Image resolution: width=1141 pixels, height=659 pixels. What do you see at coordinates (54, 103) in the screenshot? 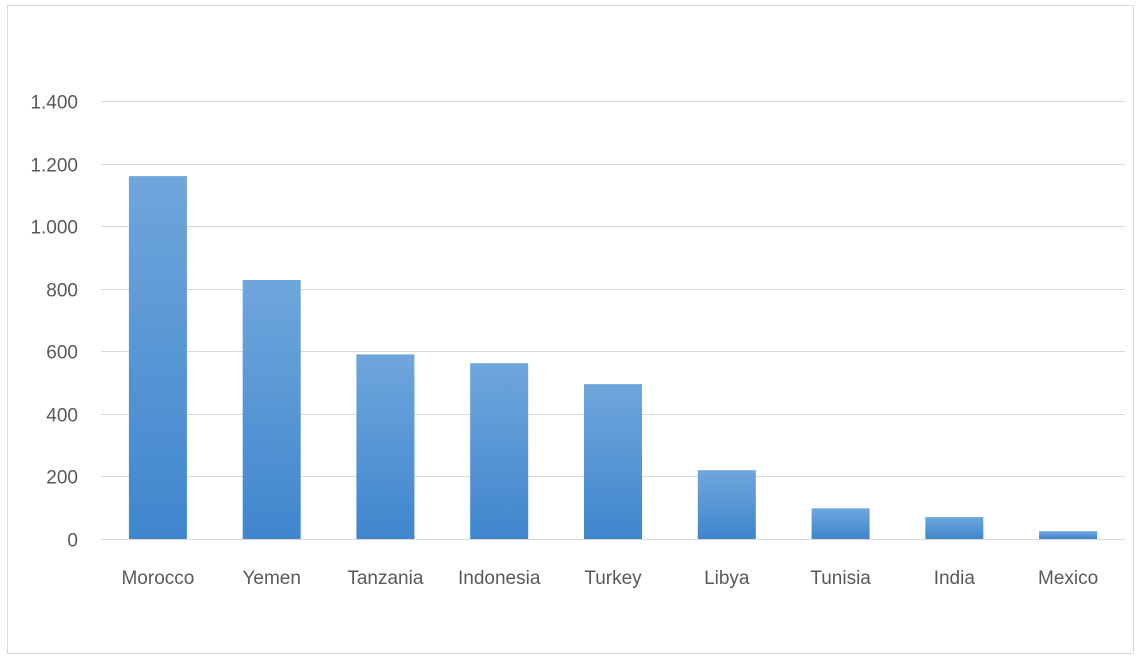
I see `y-tick-label: 1.400` at bounding box center [54, 103].